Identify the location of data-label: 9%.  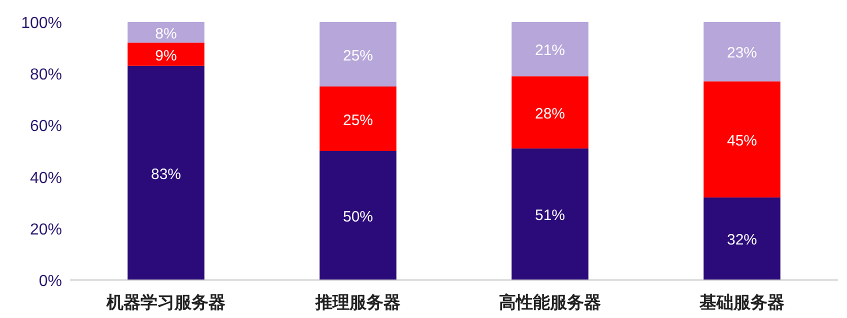
(166, 55).